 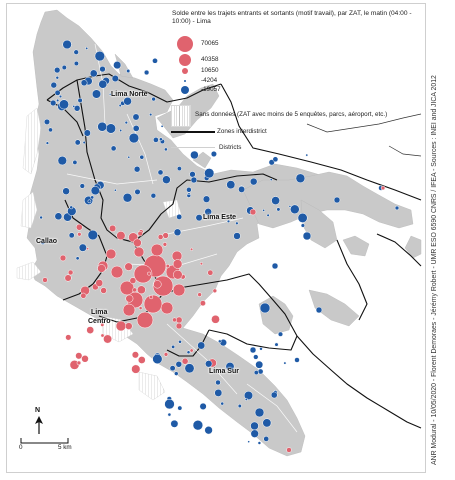 I want to click on north-arrow-icon, so click(x=39, y=425).